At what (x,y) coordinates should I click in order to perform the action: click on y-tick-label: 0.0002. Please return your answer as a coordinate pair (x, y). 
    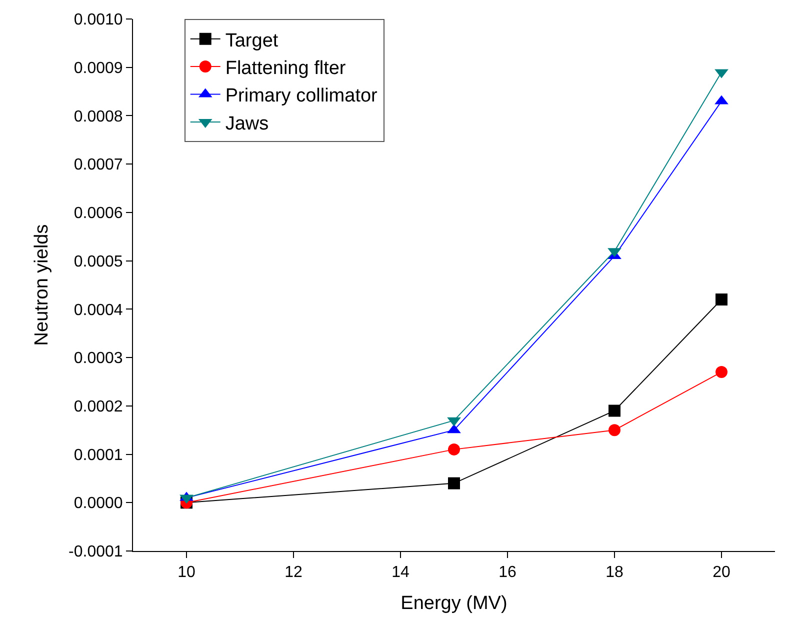
    Looking at the image, I should click on (98, 407).